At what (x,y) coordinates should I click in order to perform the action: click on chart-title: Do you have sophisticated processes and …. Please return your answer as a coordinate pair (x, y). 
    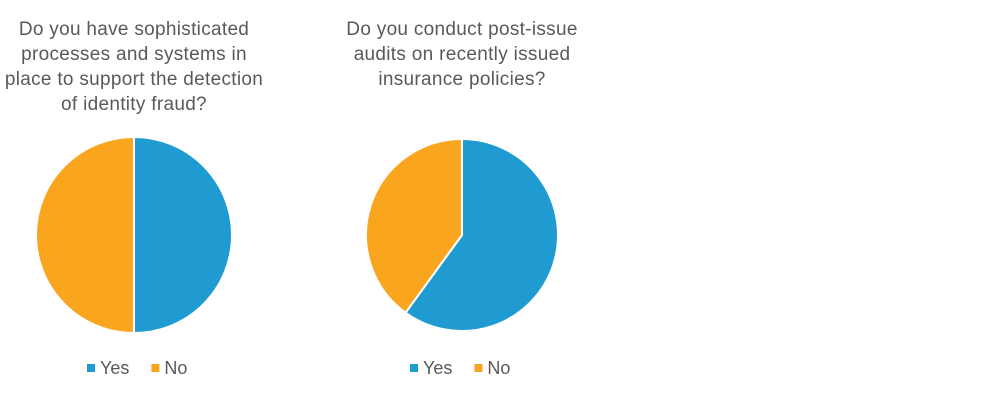
    Looking at the image, I should click on (134, 67).